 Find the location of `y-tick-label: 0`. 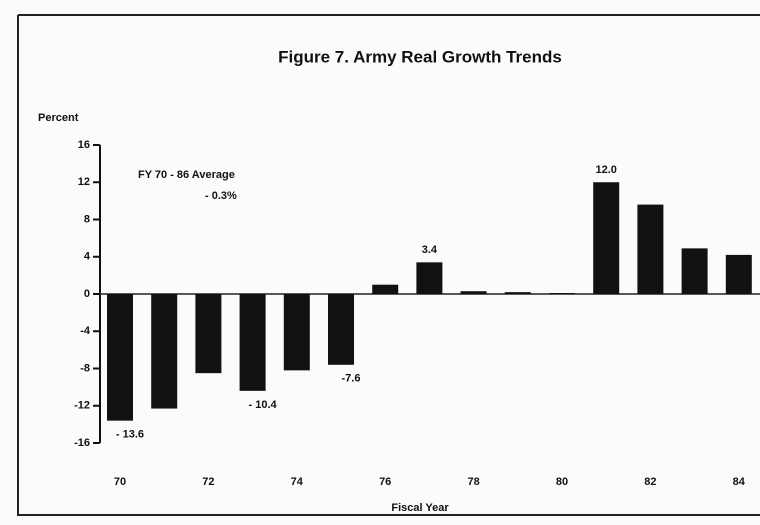

y-tick-label: 0 is located at coordinates (87, 294).